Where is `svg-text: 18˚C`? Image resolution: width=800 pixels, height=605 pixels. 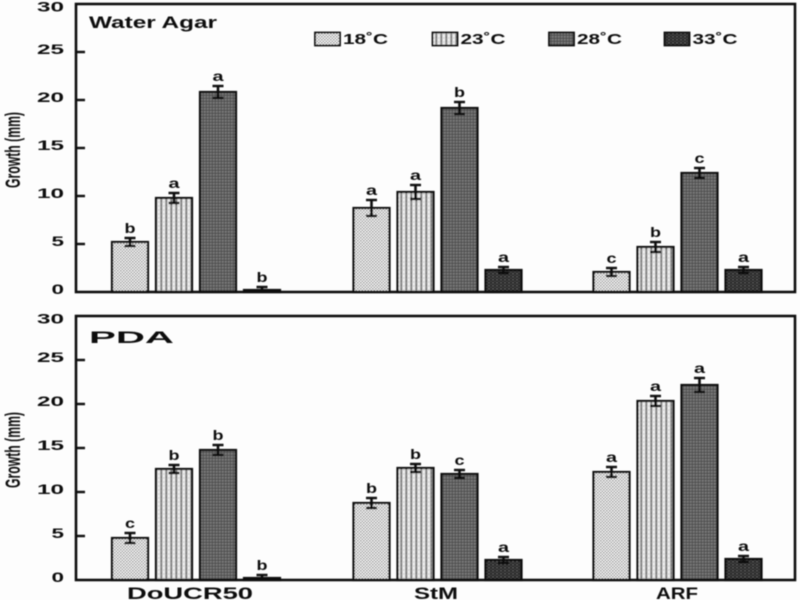
svg-text: 18˚C is located at coordinates (365, 39).